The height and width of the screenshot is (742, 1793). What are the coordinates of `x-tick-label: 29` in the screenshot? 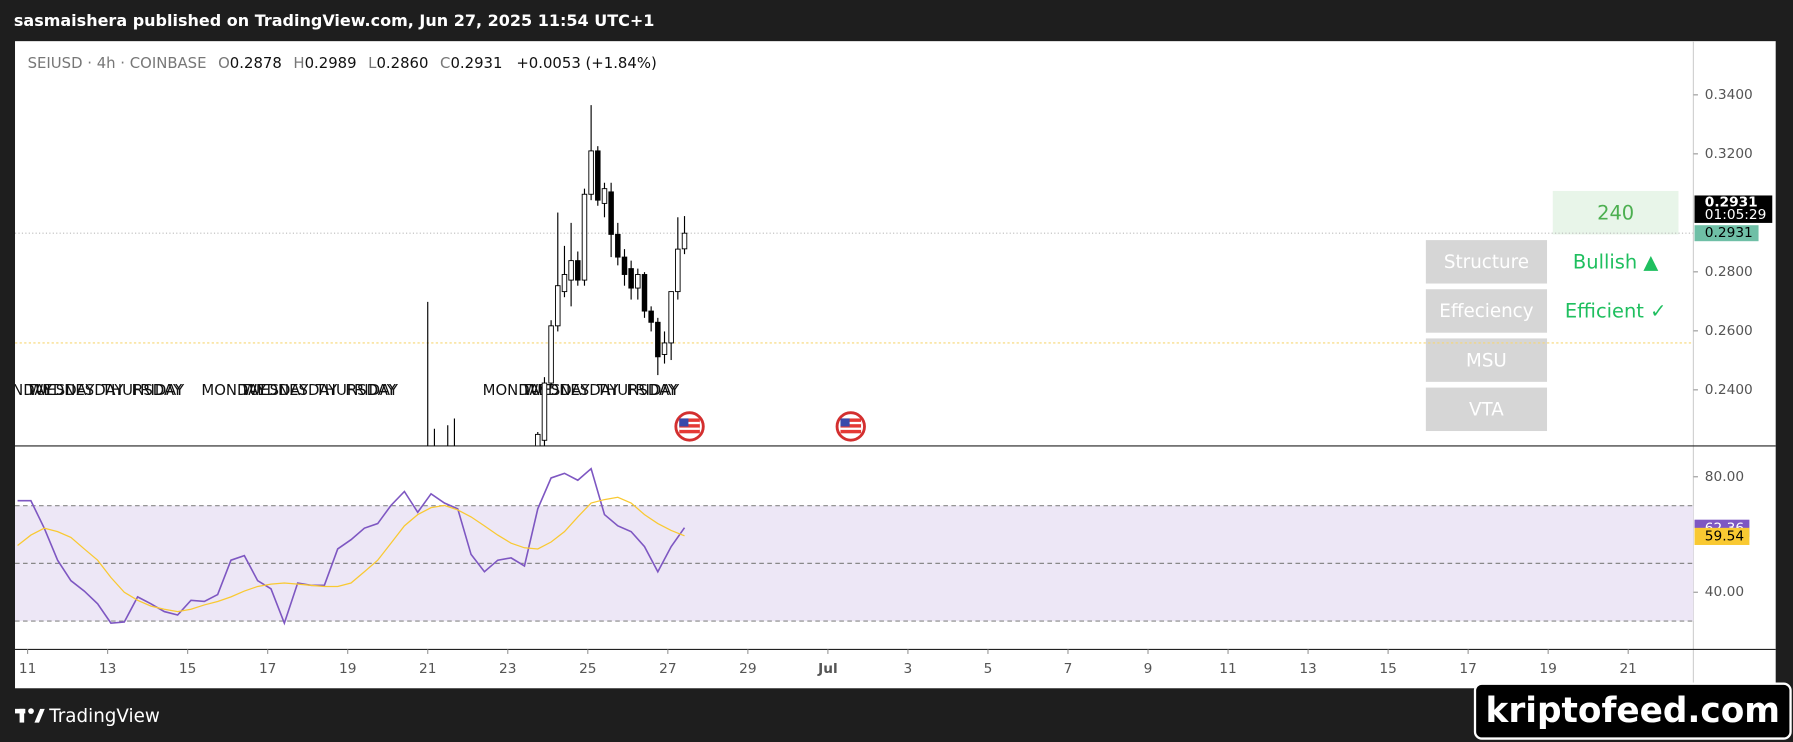 It's located at (747, 669).